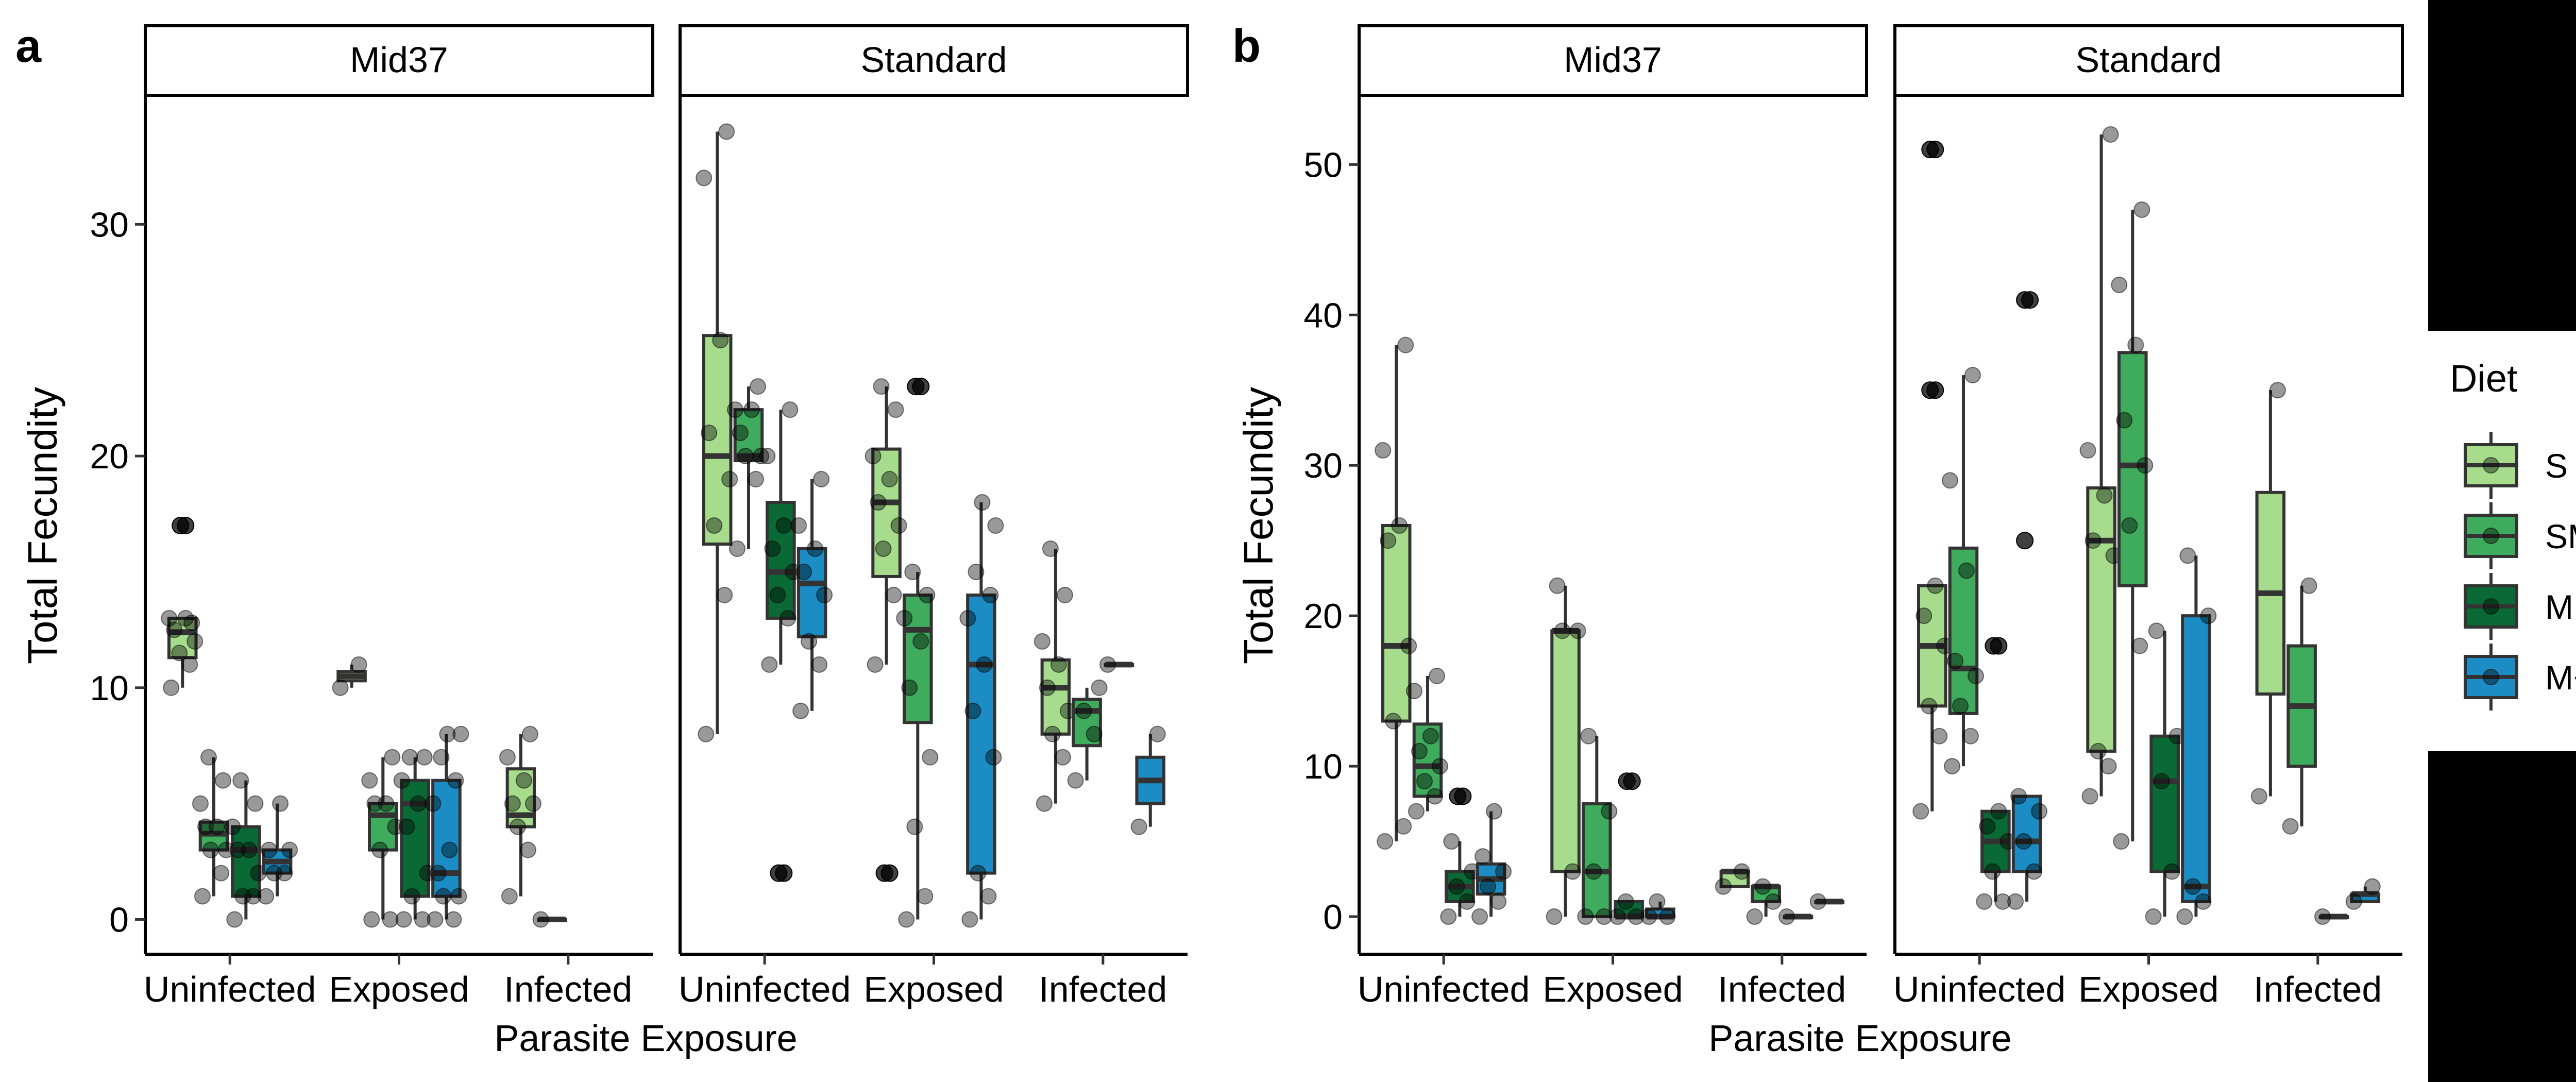  Describe the element at coordinates (1323, 766) in the screenshot. I see `y-tick-label: 10` at that location.